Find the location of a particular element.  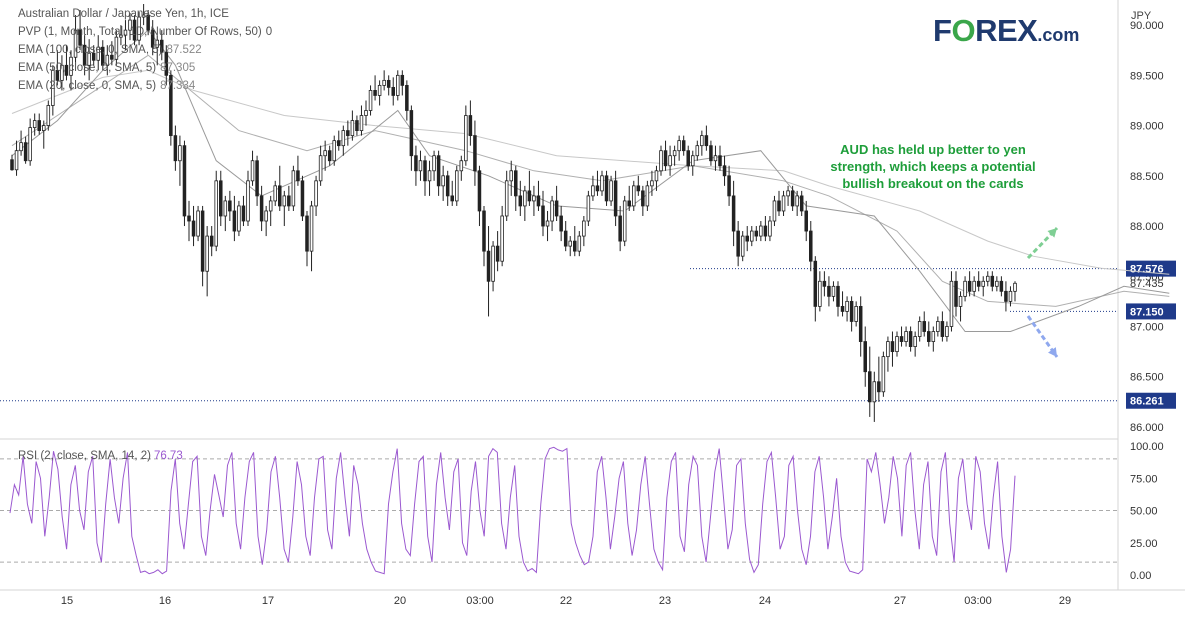

annotation-line-3: bullish breakout on the cards is located at coordinates (933, 183).